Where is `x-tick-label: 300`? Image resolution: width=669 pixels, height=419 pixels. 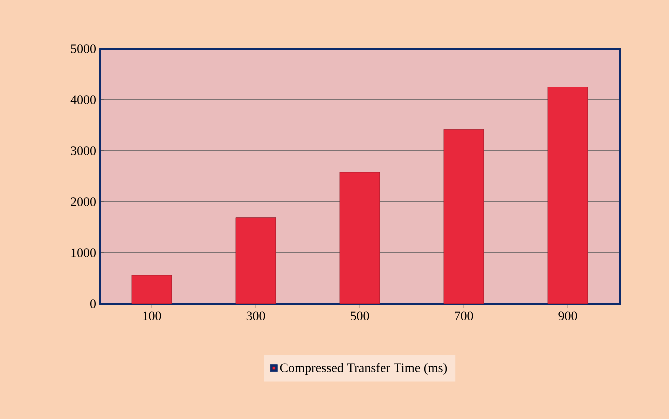 x-tick-label: 300 is located at coordinates (256, 316).